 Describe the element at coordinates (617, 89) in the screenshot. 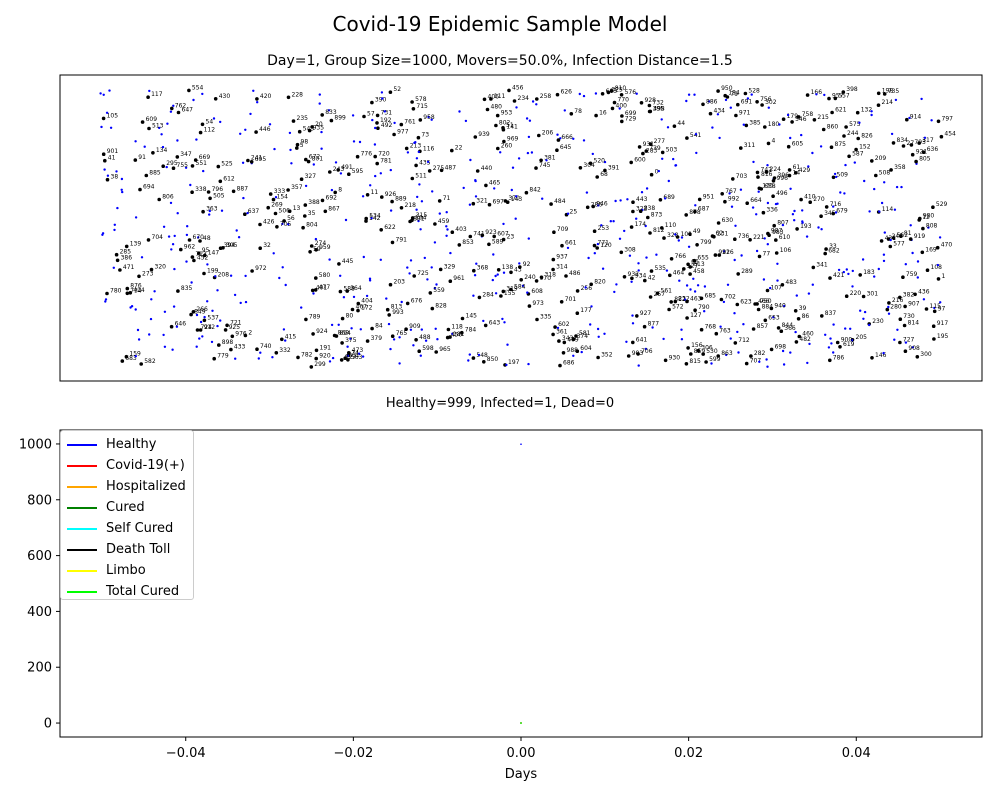

I see `point-id-label: 325` at that location.